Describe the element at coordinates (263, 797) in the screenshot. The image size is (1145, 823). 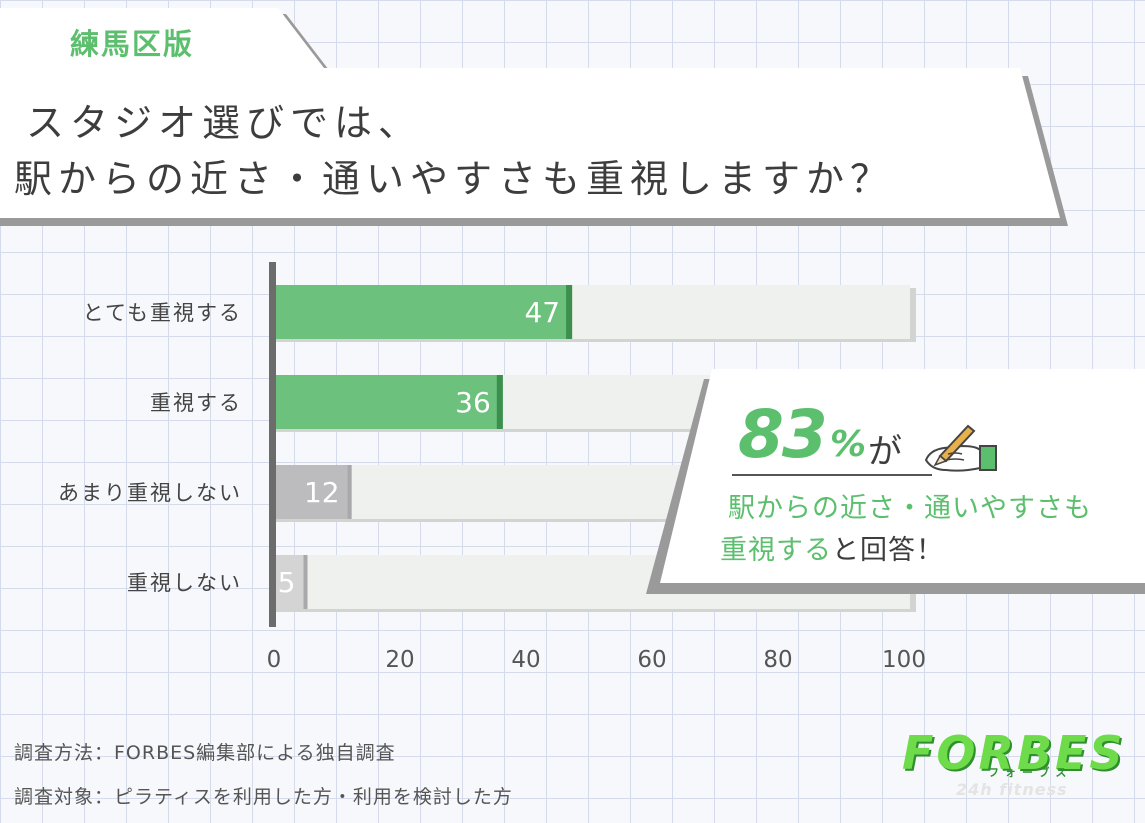
I see `survey-target: 調査対象：ピラティスを利用した方・利用を検討した方` at that location.